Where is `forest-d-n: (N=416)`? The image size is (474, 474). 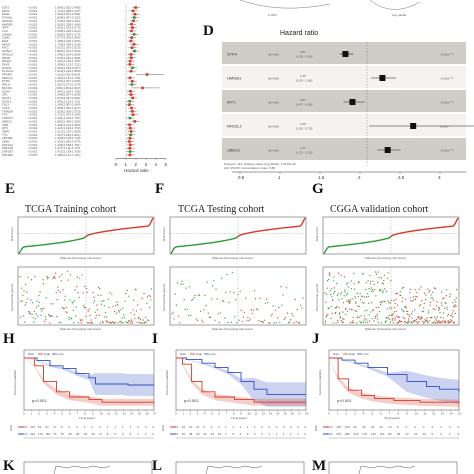 forest-d-n: (N=416) is located at coordinates (273, 151).